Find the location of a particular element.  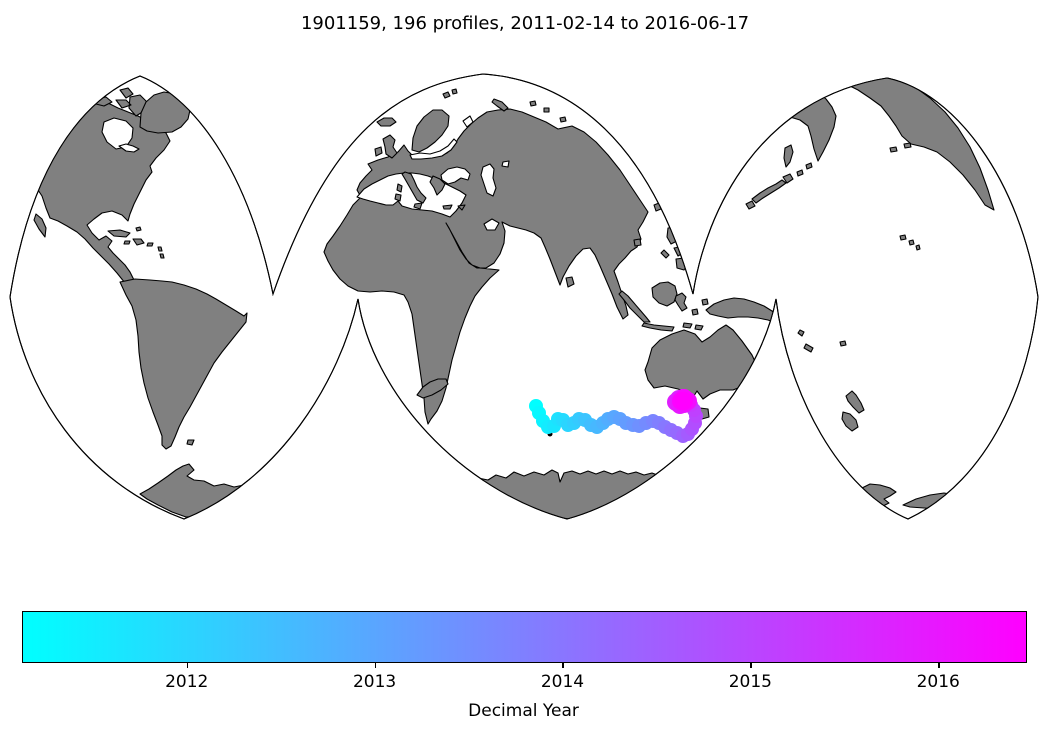

caspian-sea is located at coordinates (488, 180).